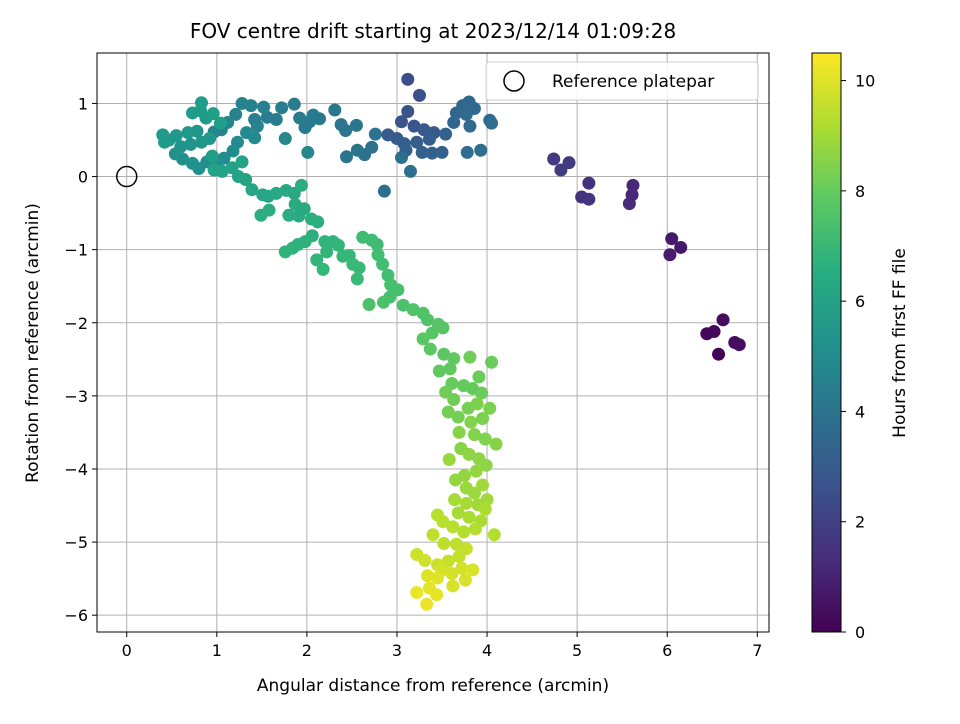  Describe the element at coordinates (127, 650) in the screenshot. I see `x-tick-label: 0` at that location.